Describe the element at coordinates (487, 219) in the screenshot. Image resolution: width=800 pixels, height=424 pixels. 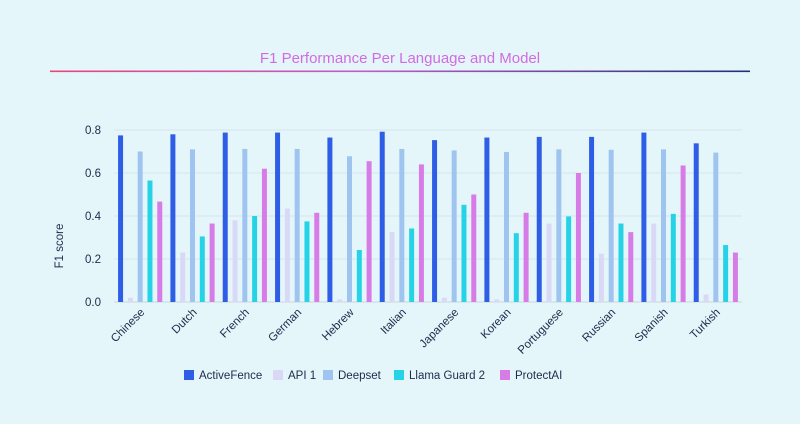
I see `bar-activefence-korean` at that location.